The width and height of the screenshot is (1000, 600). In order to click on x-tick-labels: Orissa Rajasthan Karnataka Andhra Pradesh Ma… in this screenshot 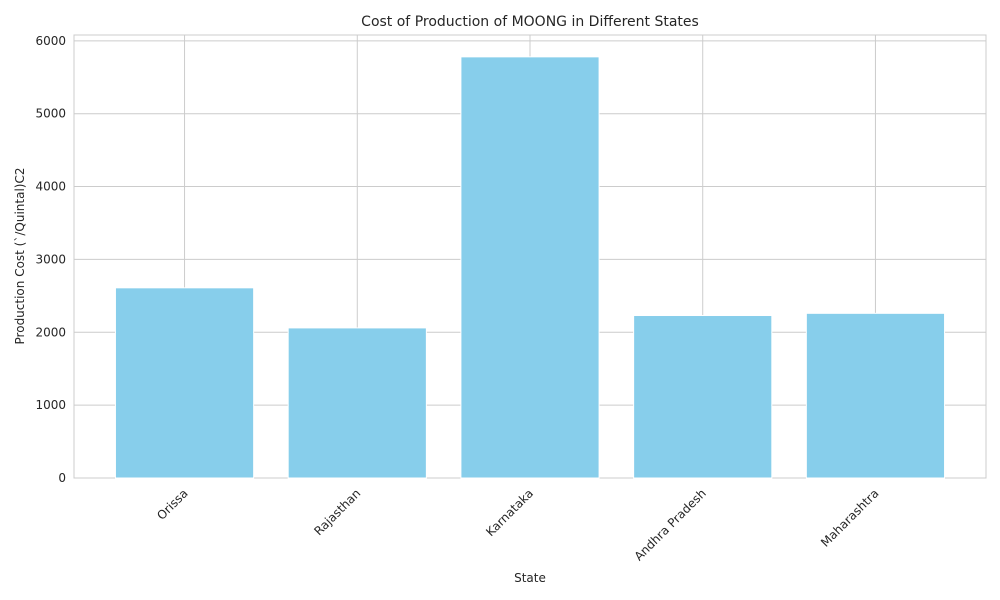, I will do `click(517, 524)`.